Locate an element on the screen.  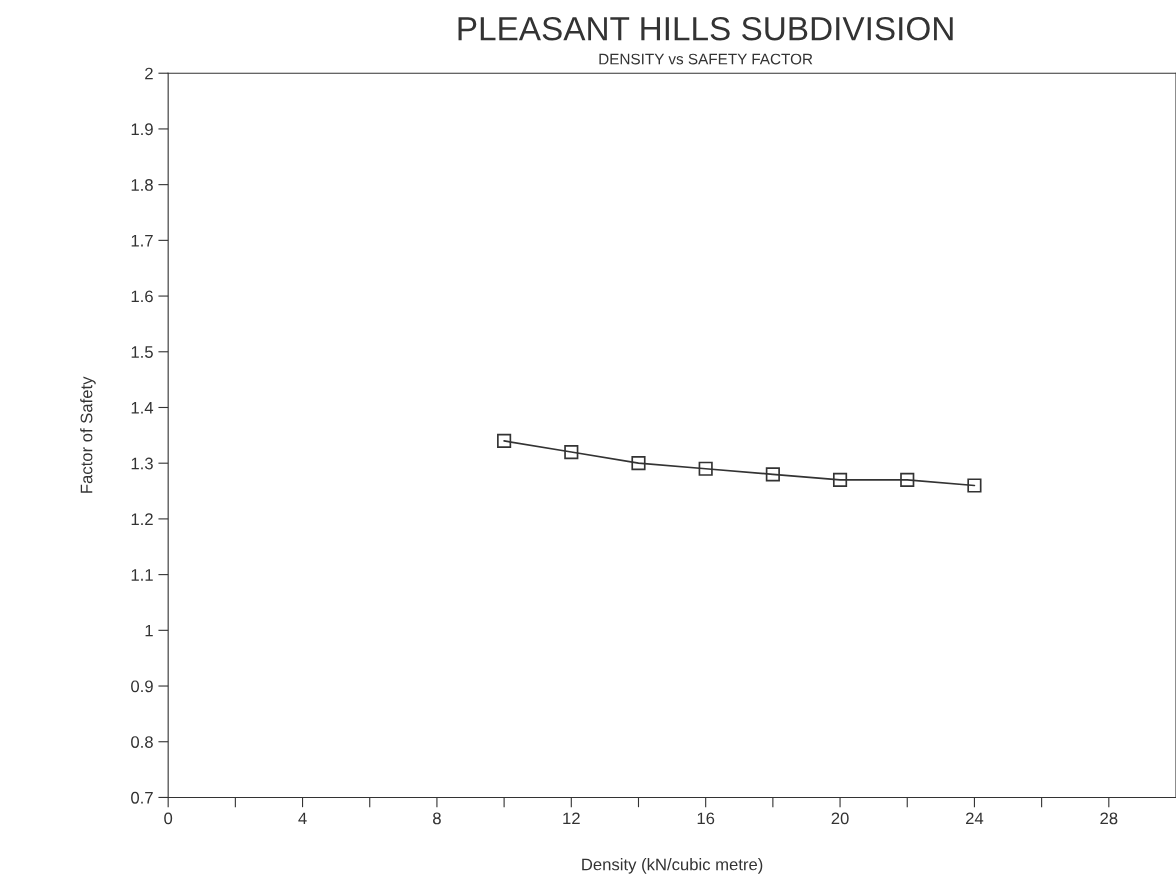
y-tick-label: 1.8 is located at coordinates (142, 185).